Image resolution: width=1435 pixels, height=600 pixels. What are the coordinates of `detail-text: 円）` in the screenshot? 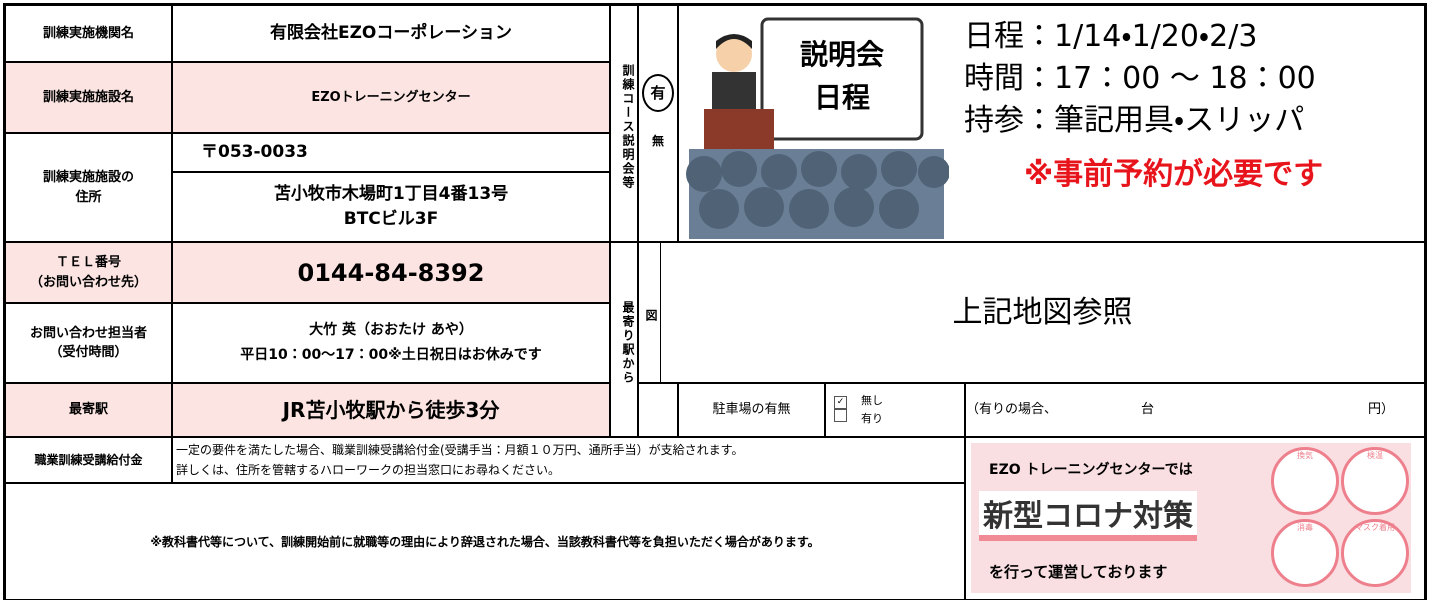 It's located at (1380, 410).